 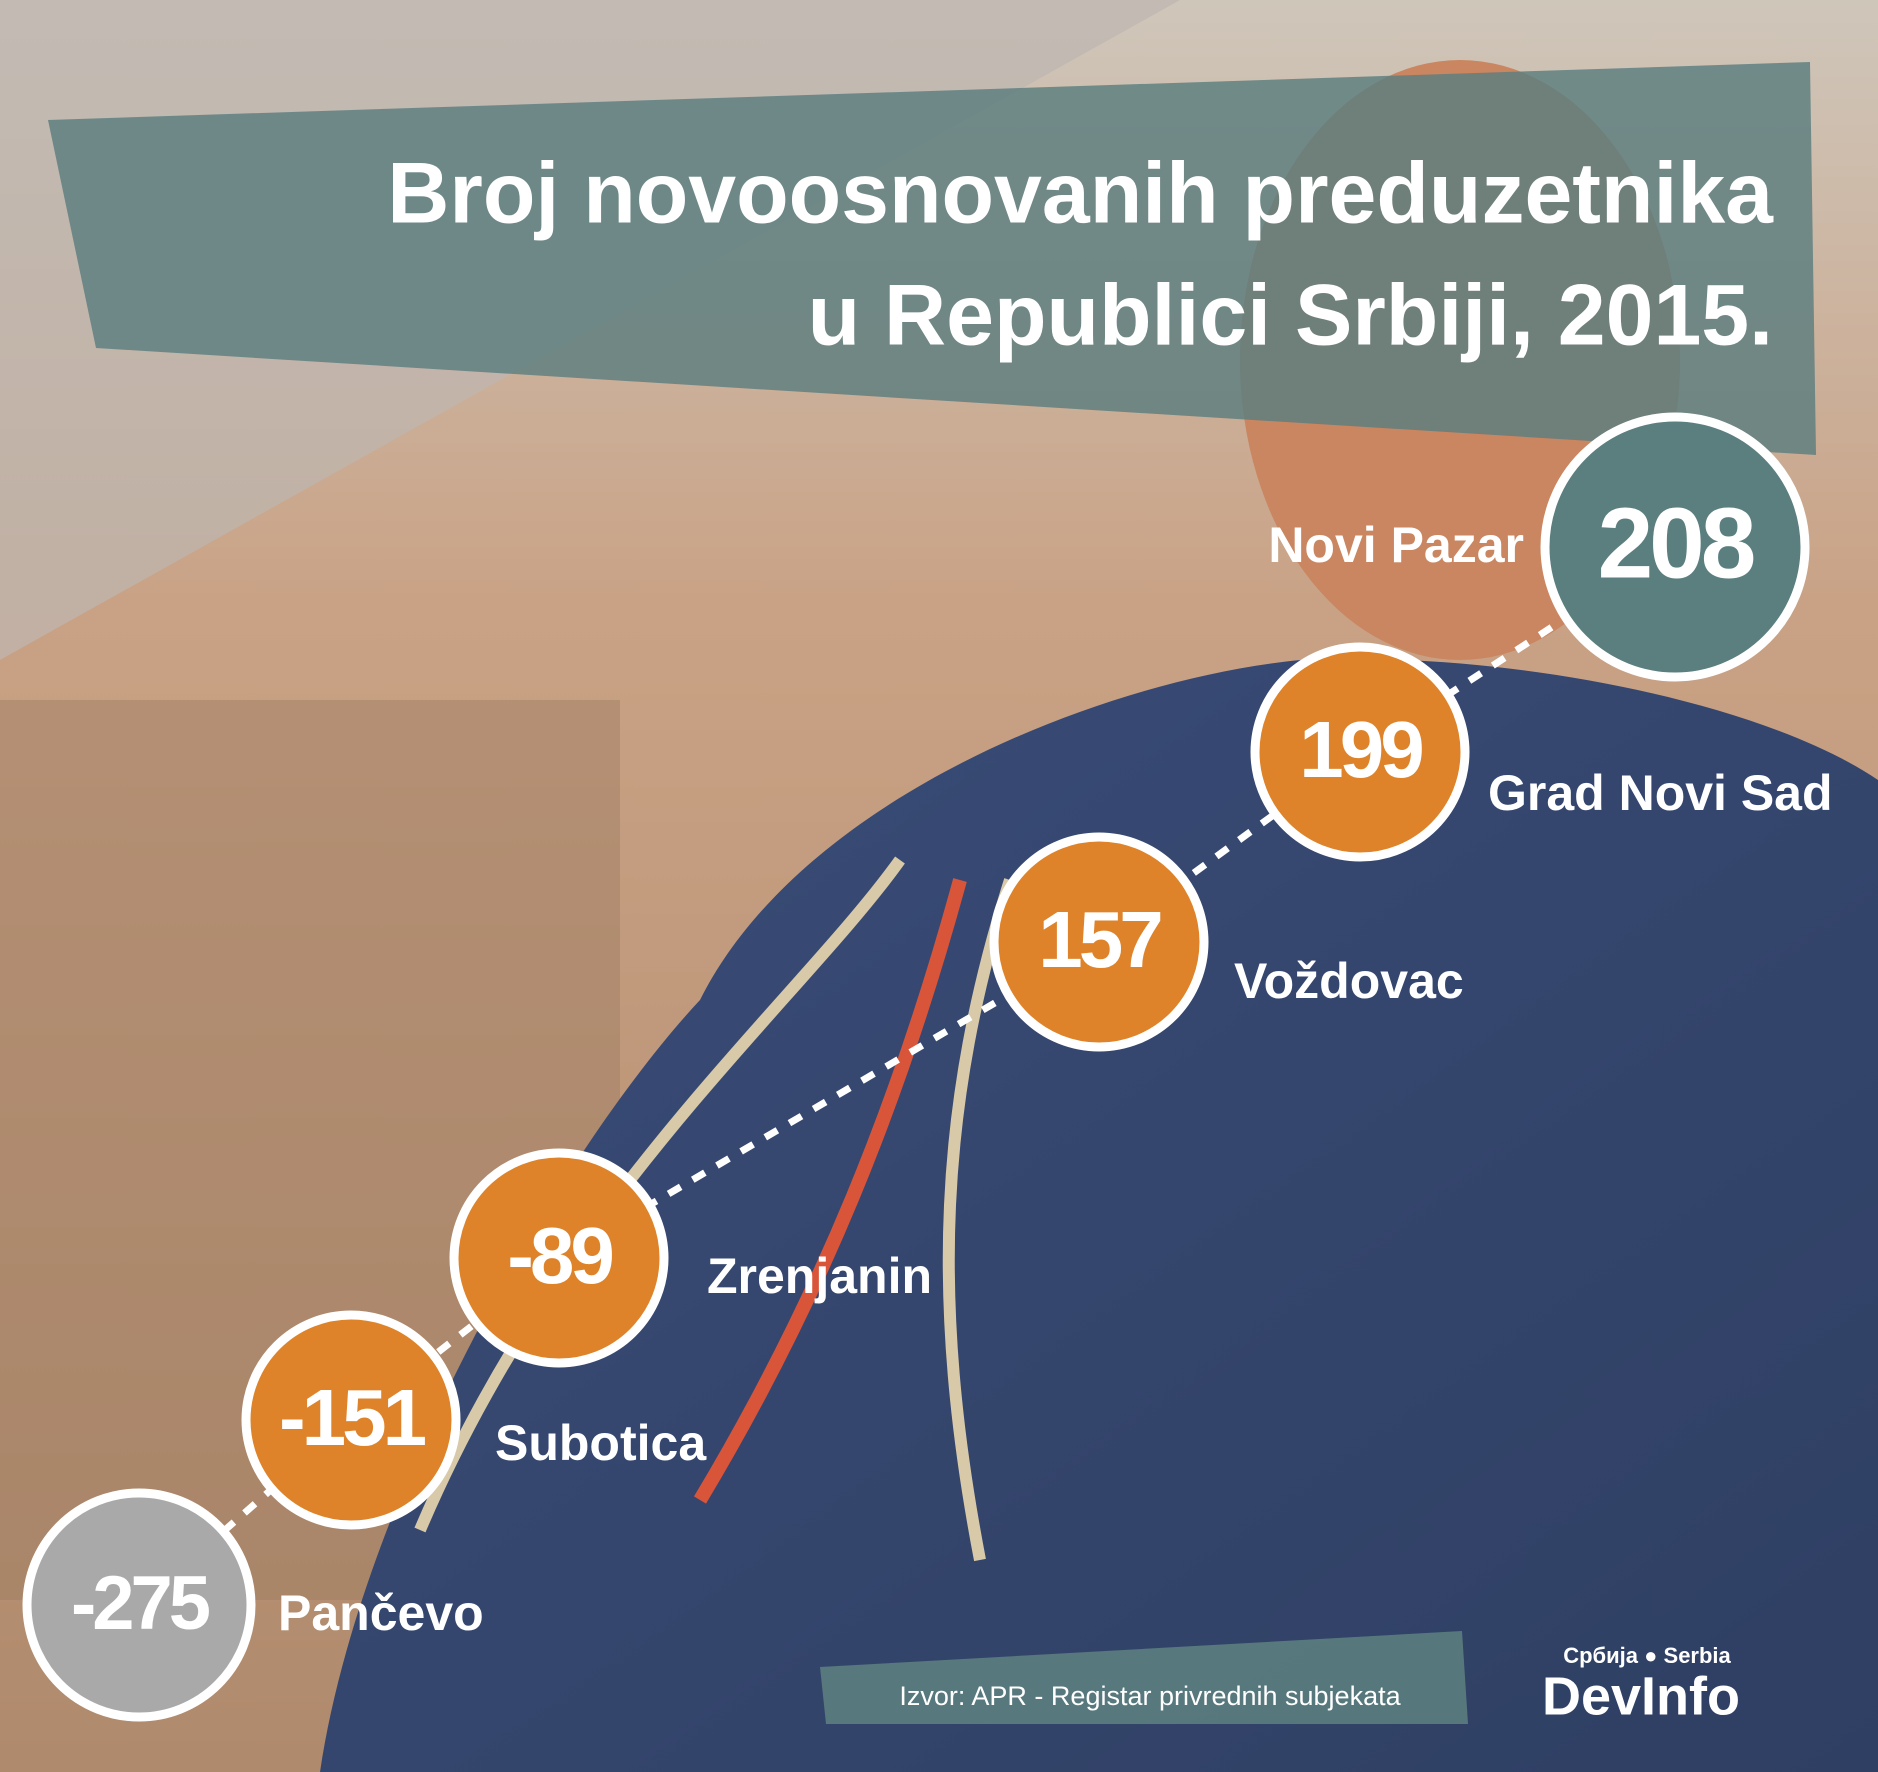 I want to click on chart-title: Broj novoosnovanih preduzetnika, so click(x=1080, y=194).